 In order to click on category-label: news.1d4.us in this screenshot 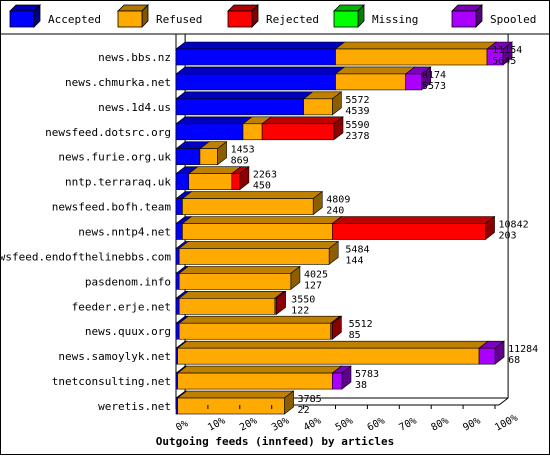, I will do `click(134, 107)`.